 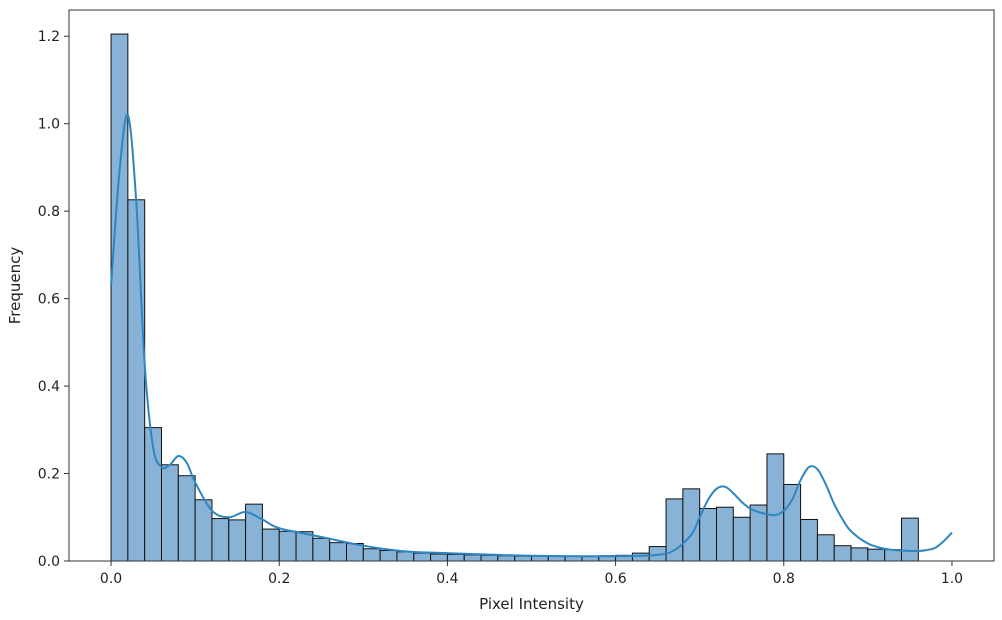 I want to click on y-tick-label: 0.0, so click(x=49, y=562).